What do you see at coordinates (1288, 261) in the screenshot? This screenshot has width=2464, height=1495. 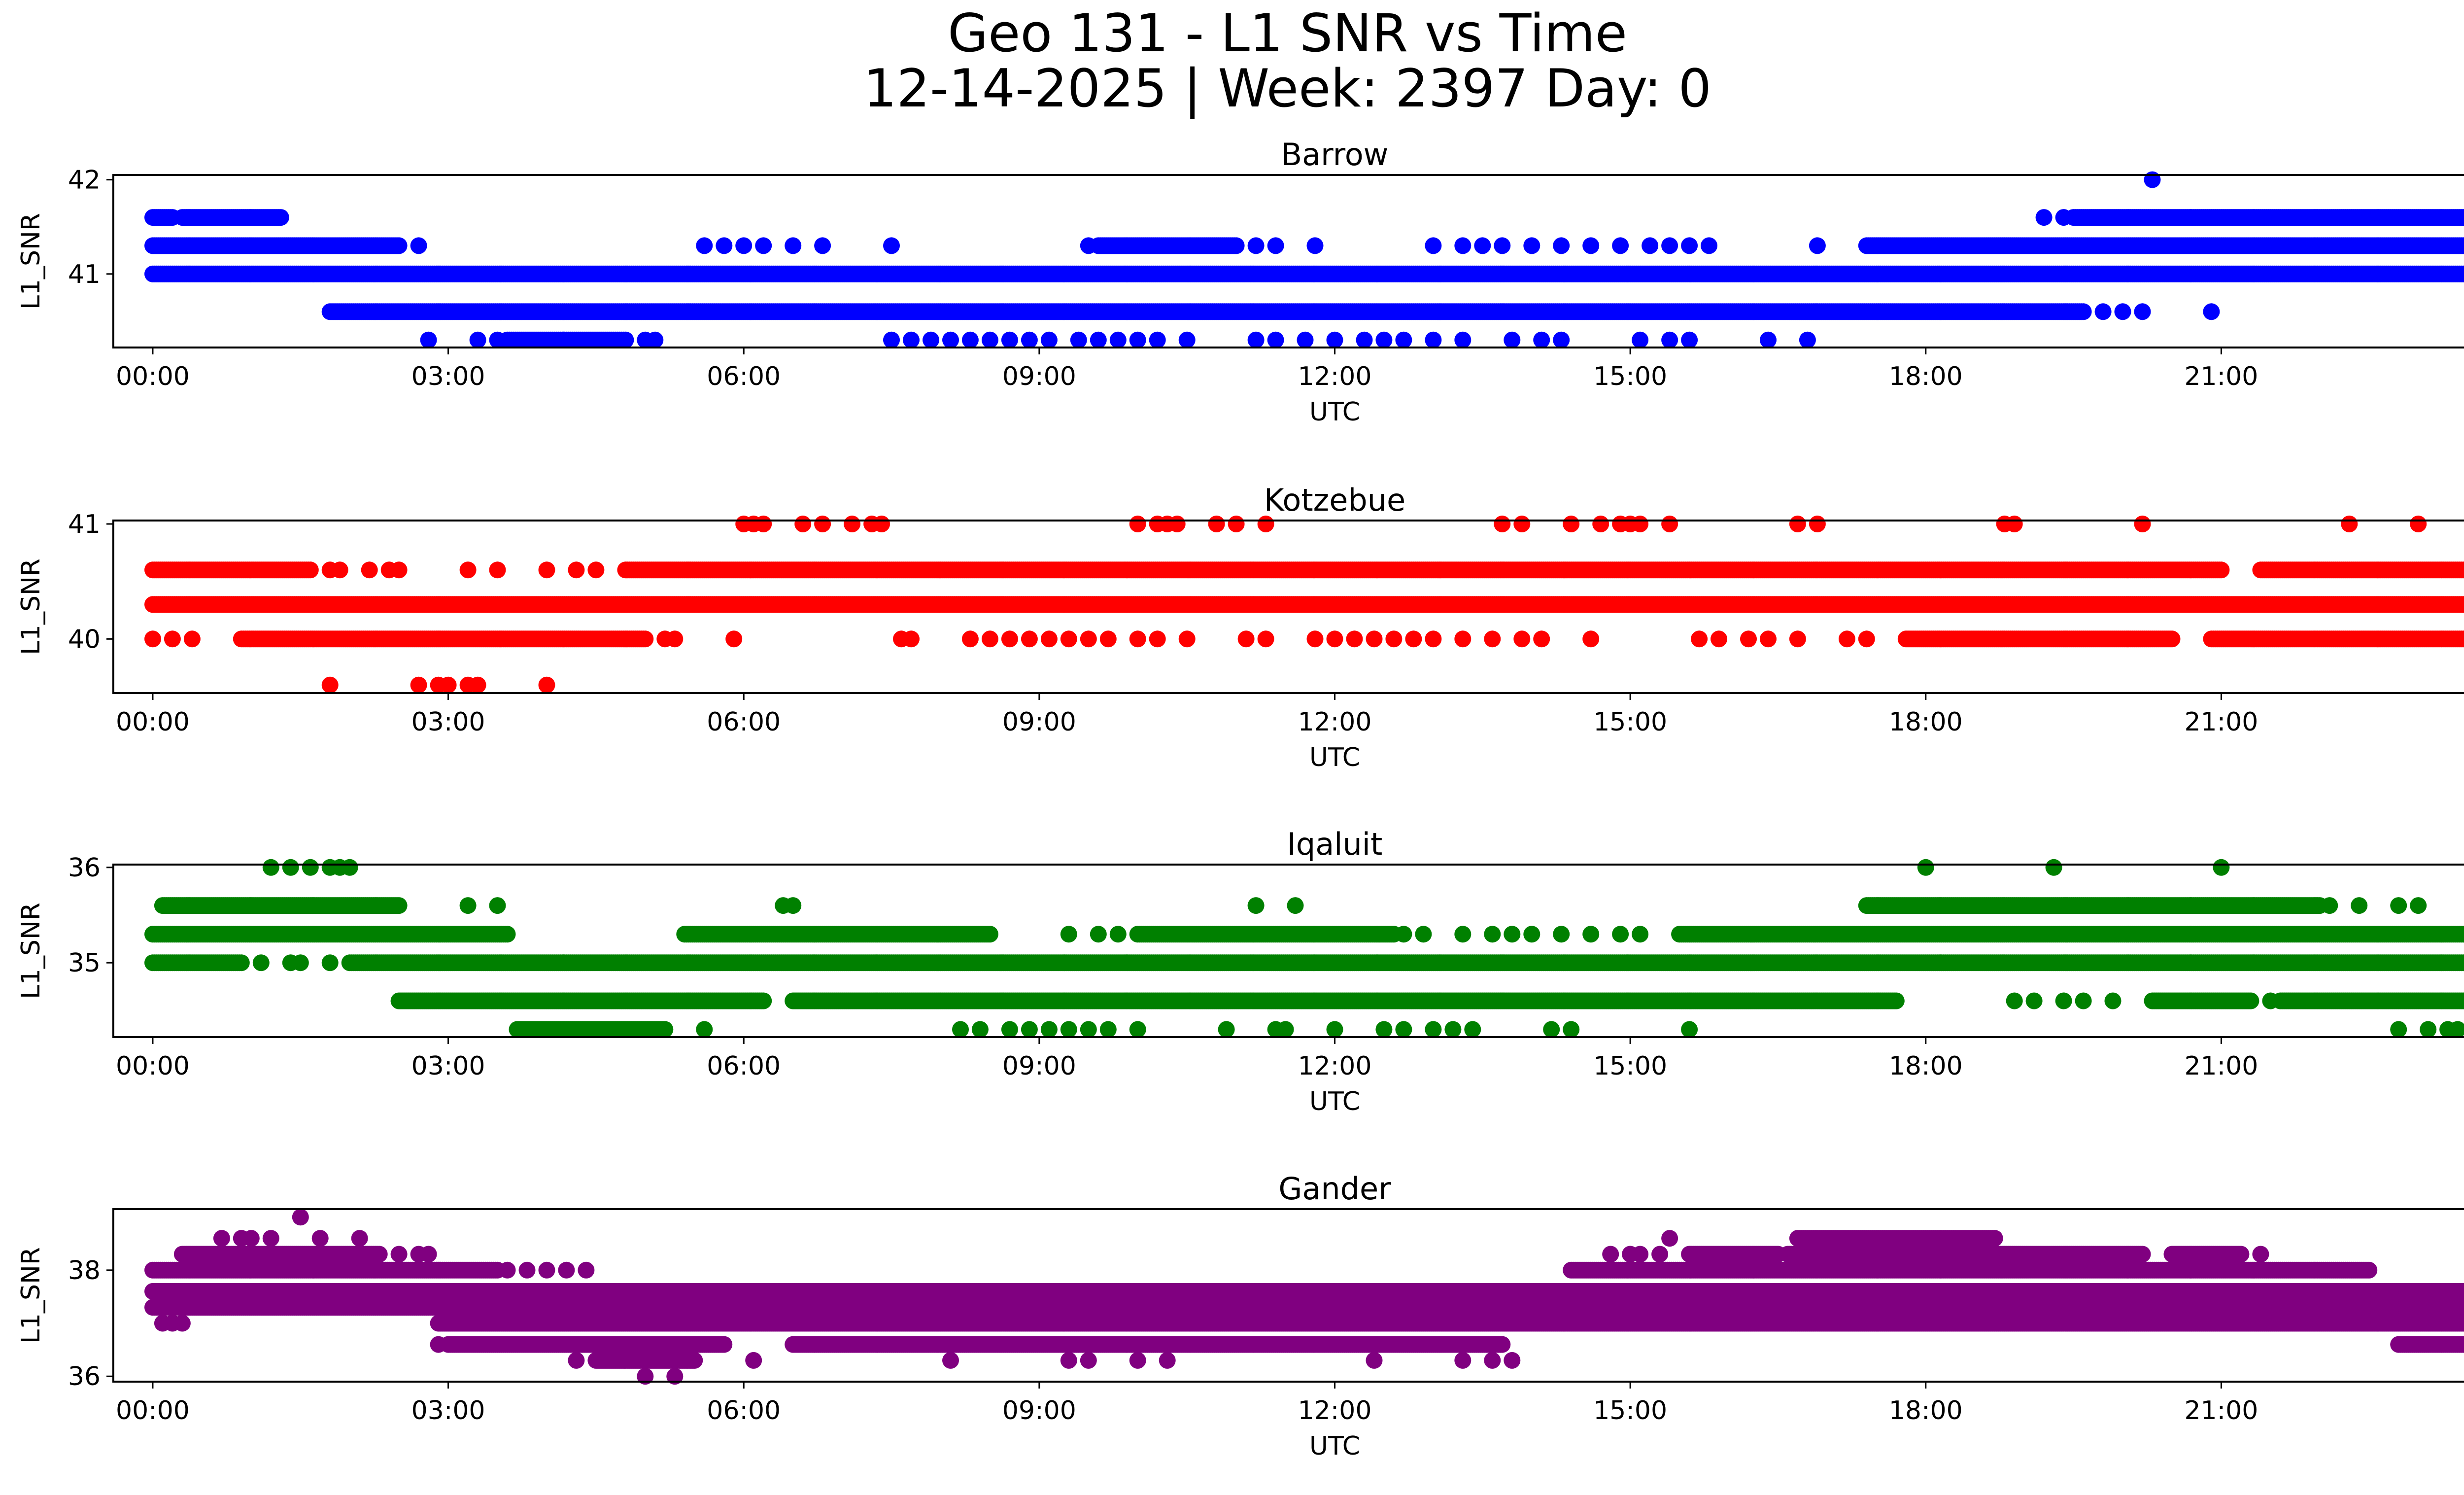 I see `plot-frame-barrow` at bounding box center [1288, 261].